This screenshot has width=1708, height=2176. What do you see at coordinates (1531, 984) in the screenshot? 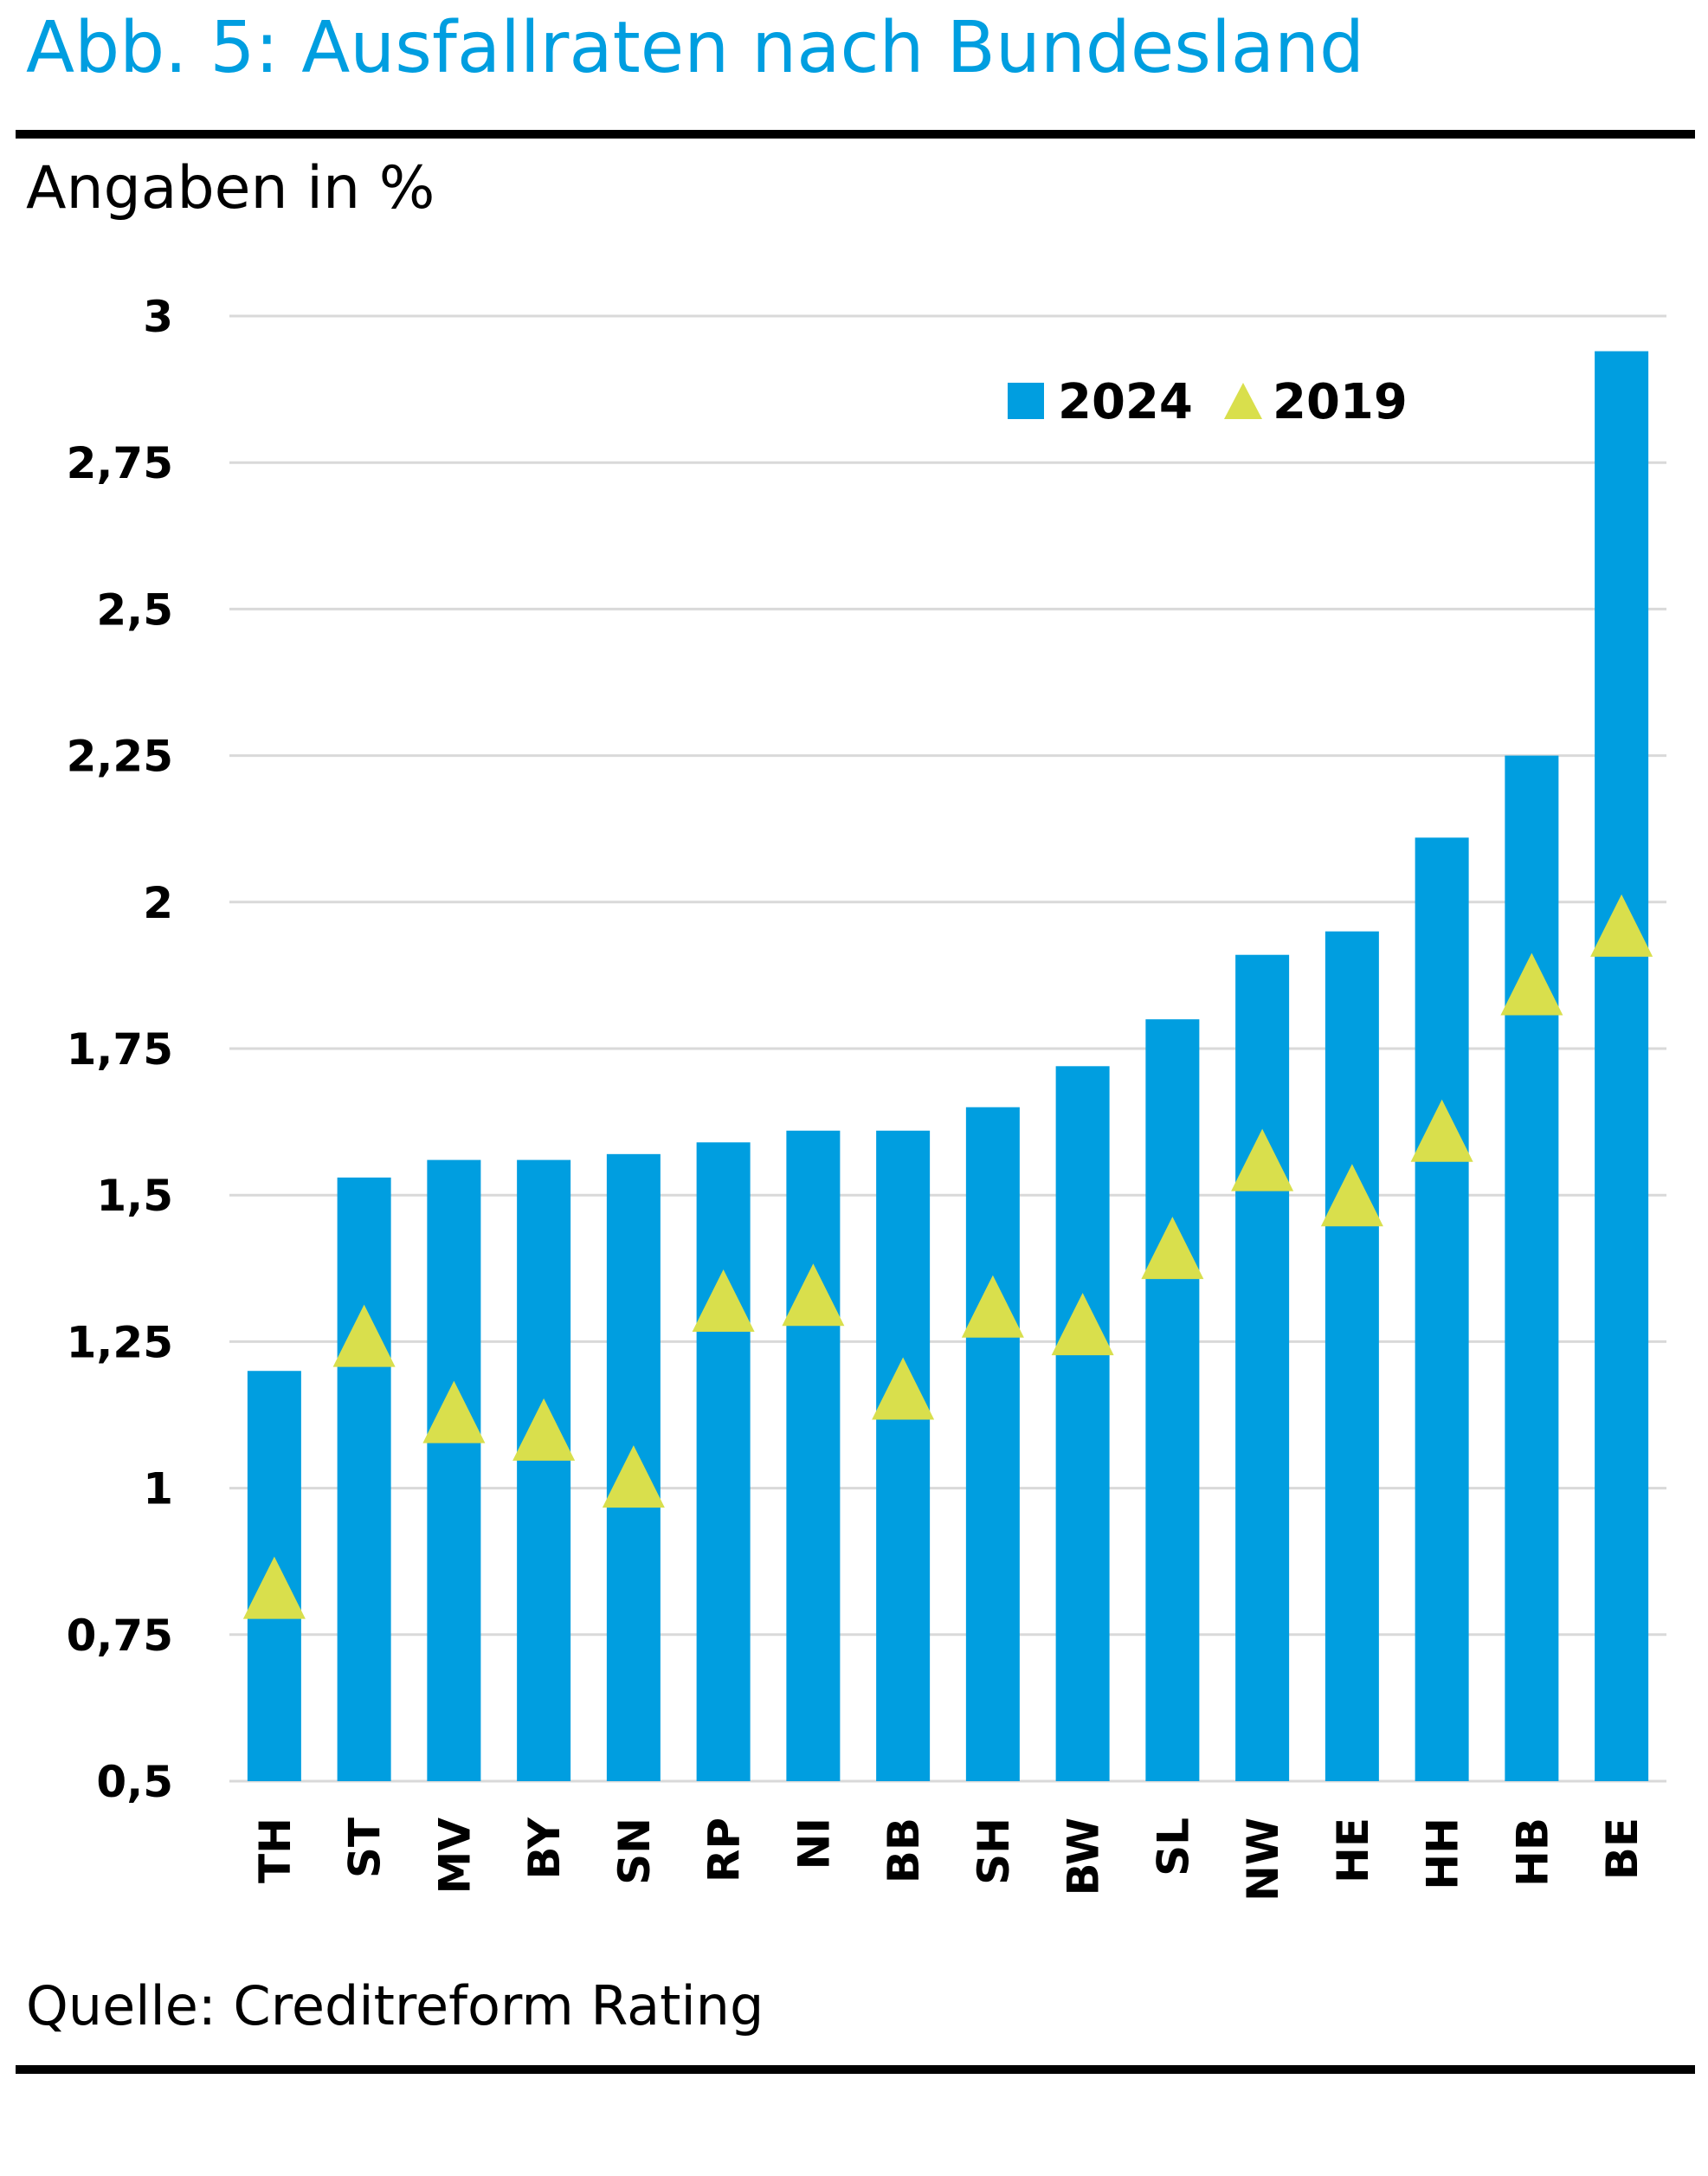
I see `marker-2019-hb` at bounding box center [1531, 984].